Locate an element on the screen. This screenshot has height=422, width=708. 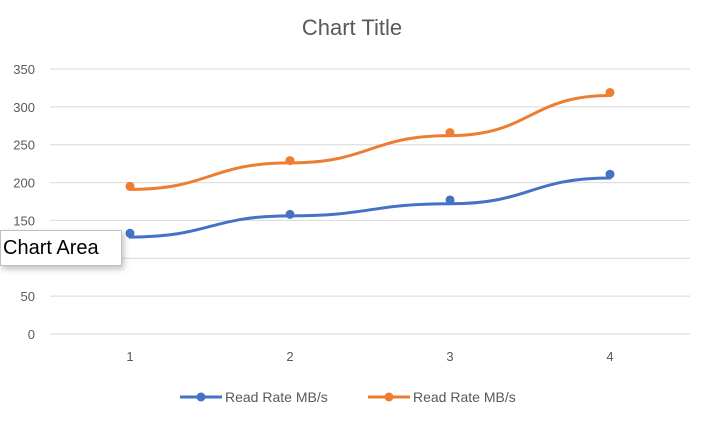
y-tick-label: 300 is located at coordinates (24, 107).